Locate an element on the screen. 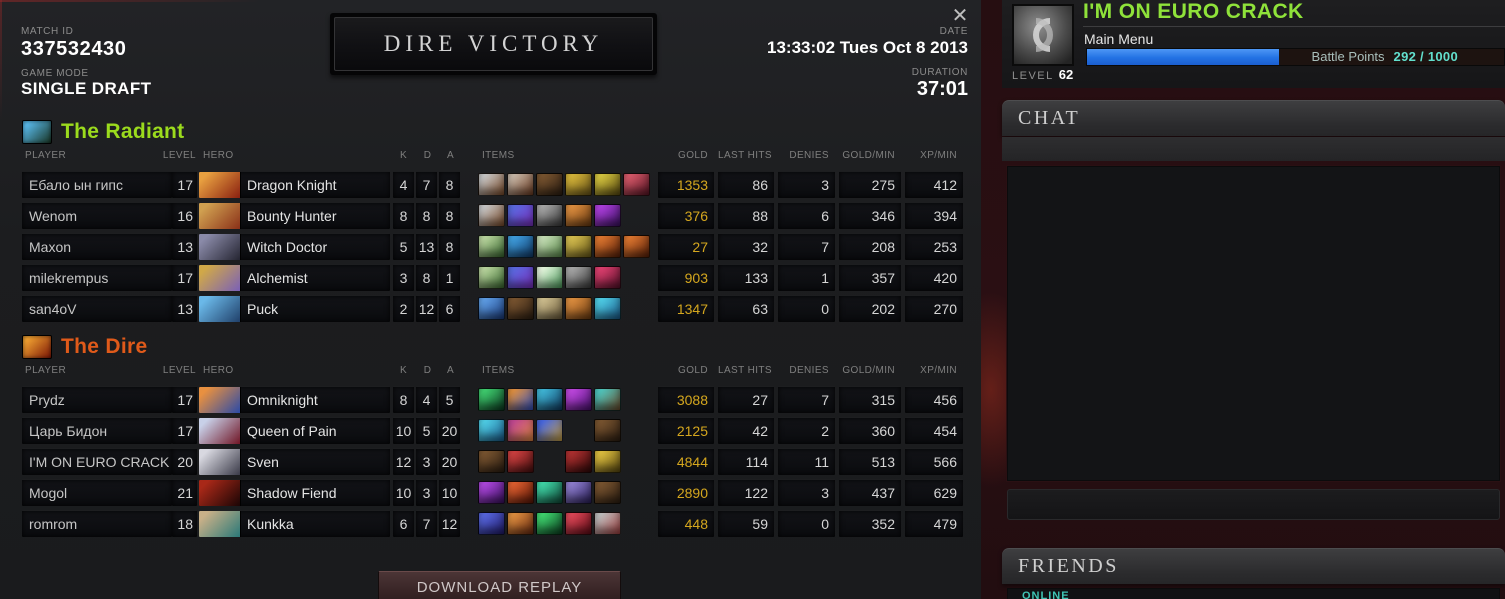 The height and width of the screenshot is (599, 1505). main-menu-breadcrumb: Main Menu is located at coordinates (1119, 39).